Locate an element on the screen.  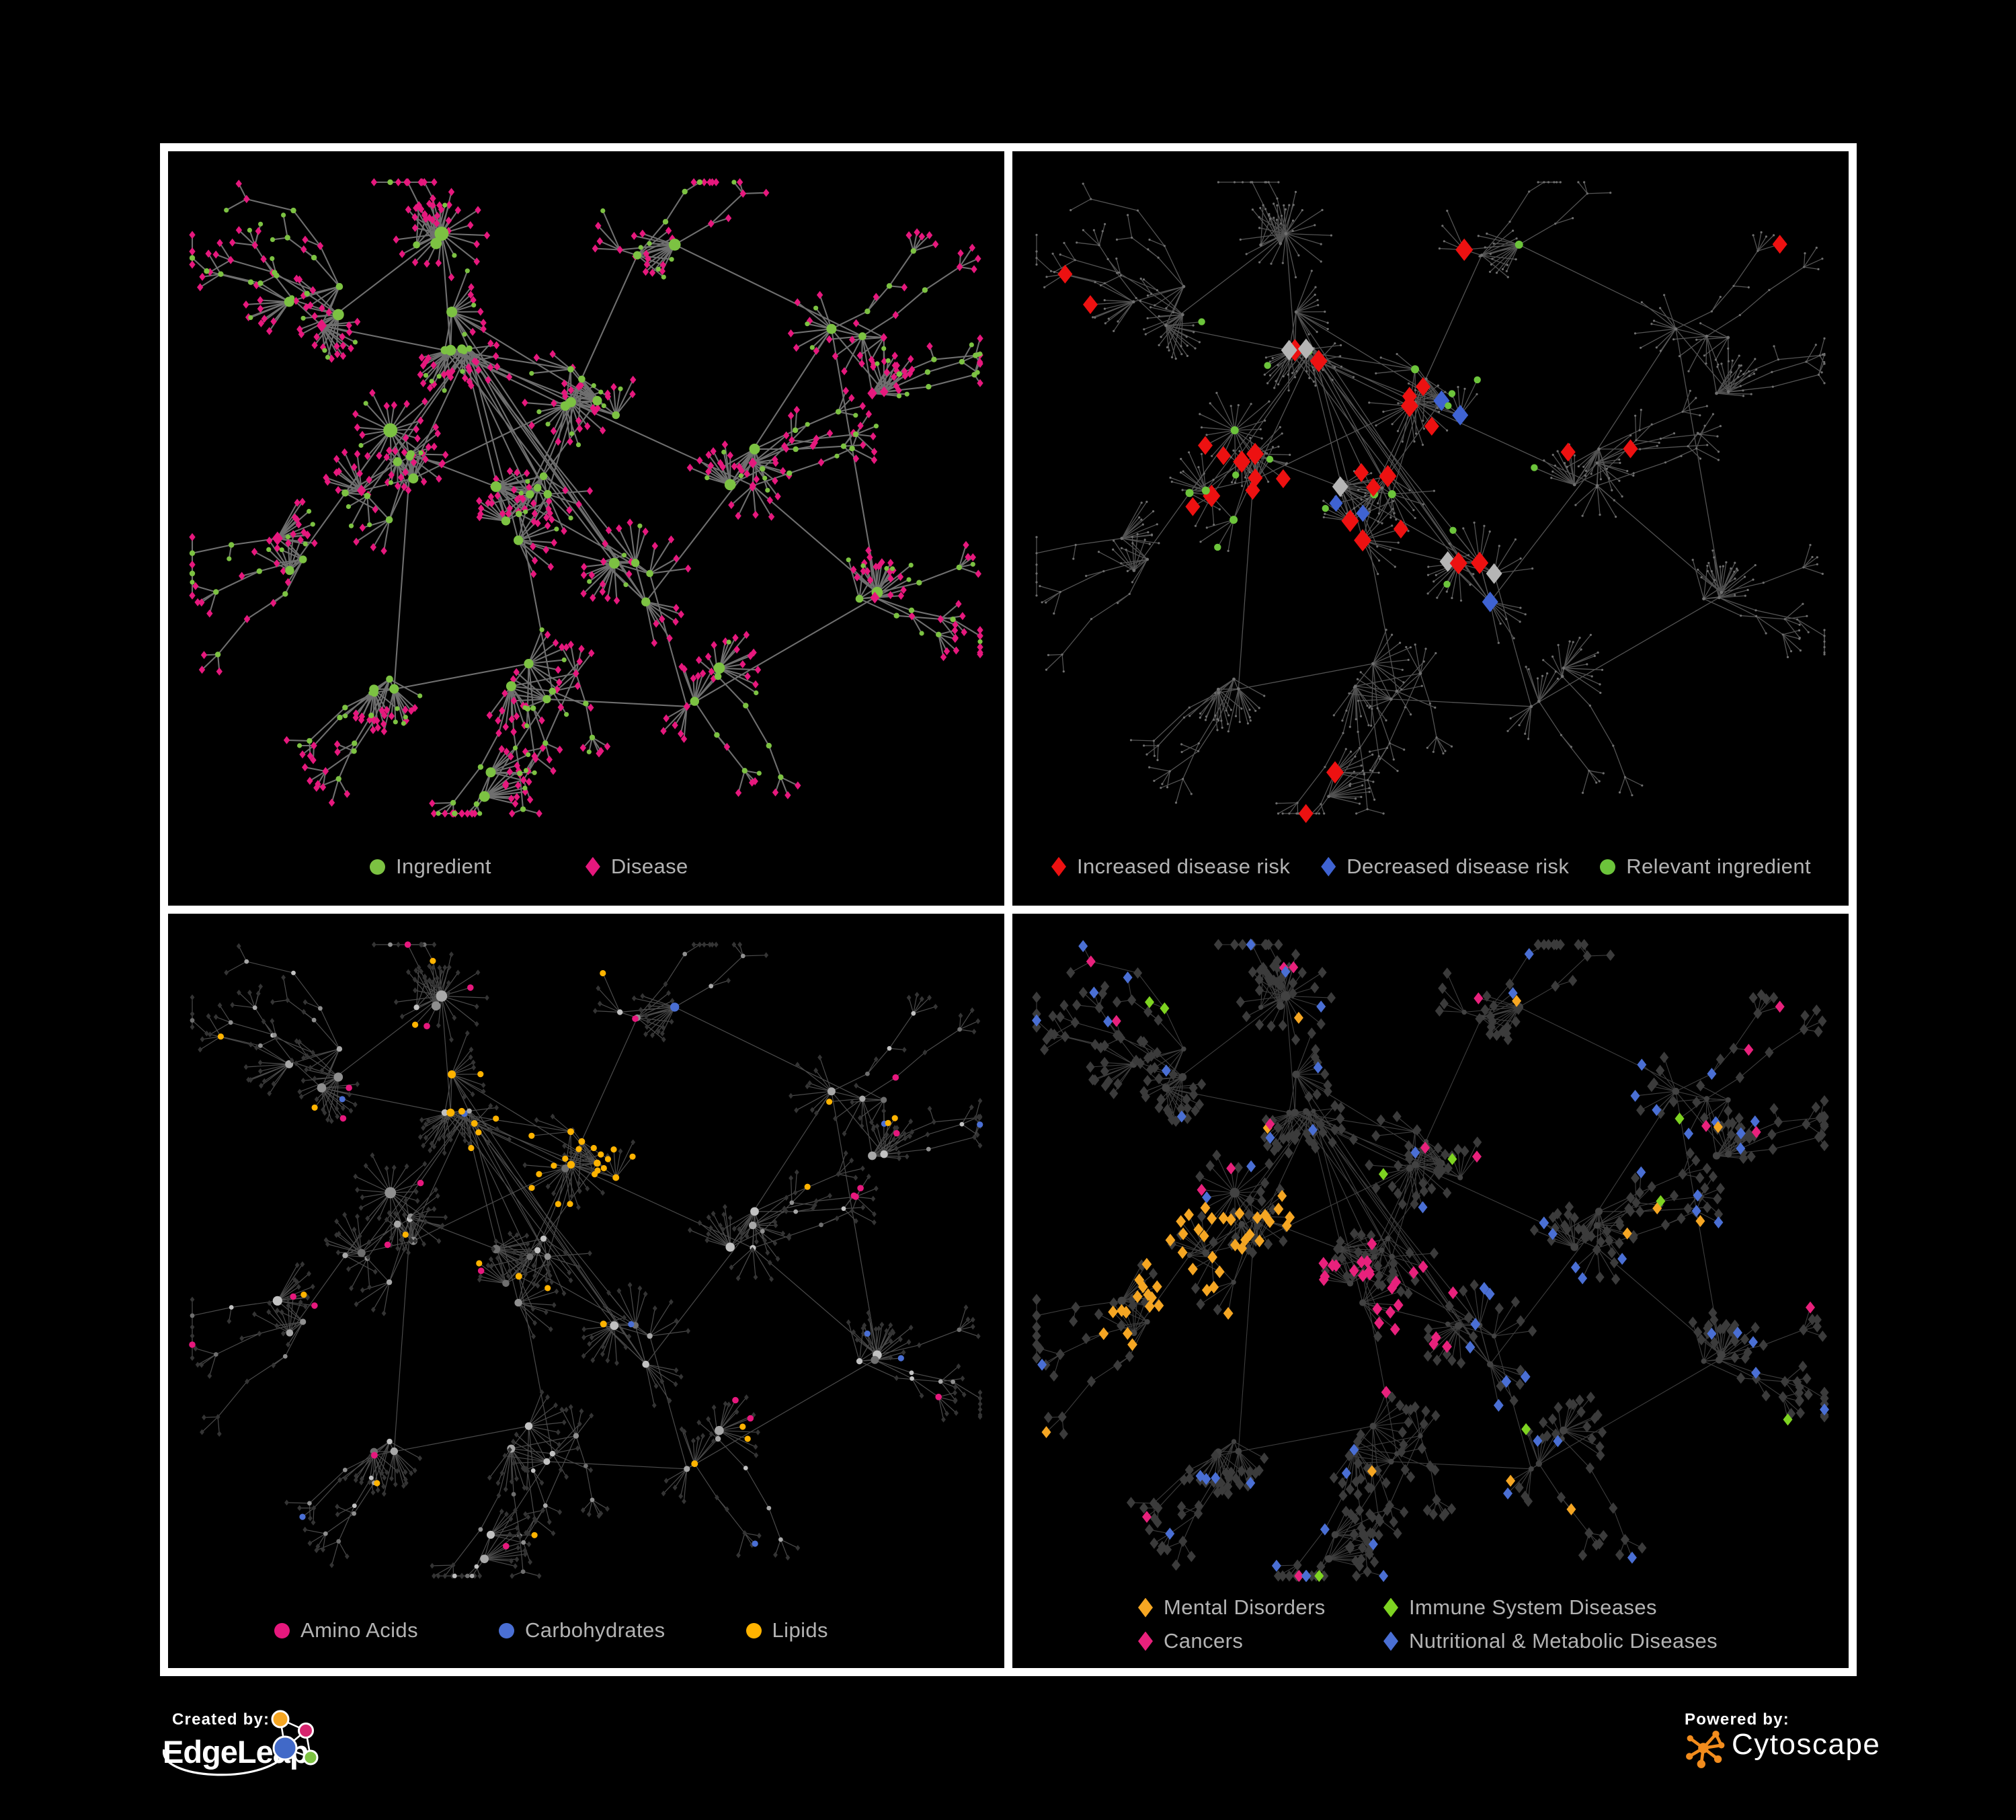
legend-item-increased-risk: Increased disease risk is located at coordinates (1171, 866).